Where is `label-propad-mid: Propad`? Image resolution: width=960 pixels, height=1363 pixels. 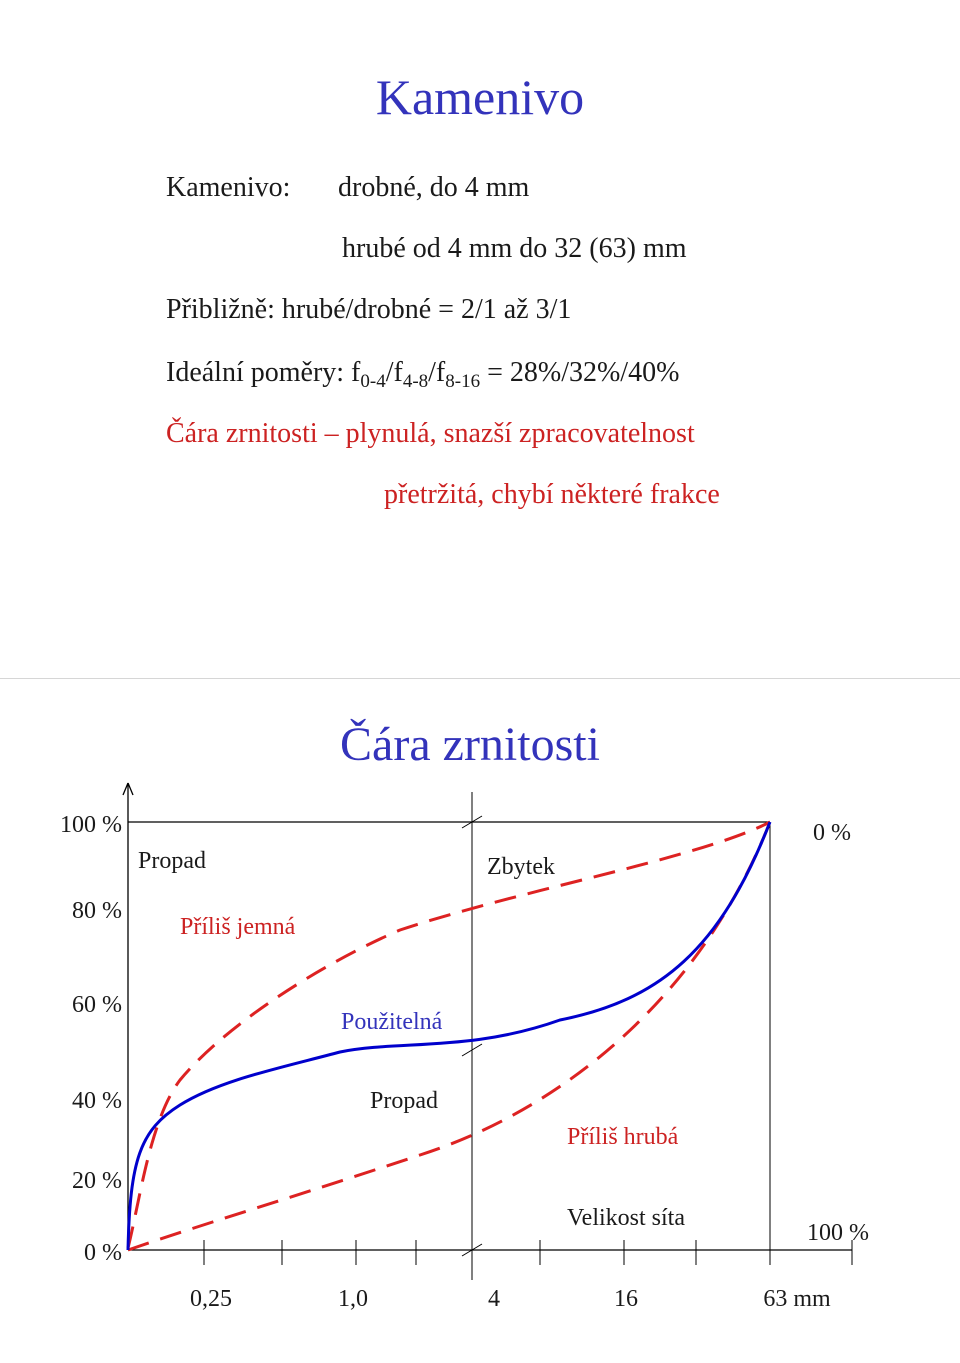 label-propad-mid: Propad is located at coordinates (404, 1101).